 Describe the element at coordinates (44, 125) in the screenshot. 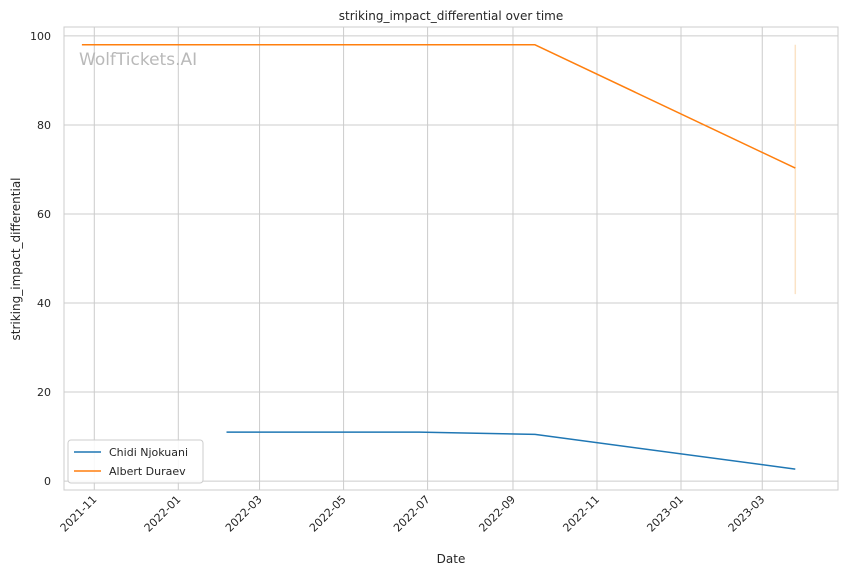

I see `y-tick-label: 80` at that location.